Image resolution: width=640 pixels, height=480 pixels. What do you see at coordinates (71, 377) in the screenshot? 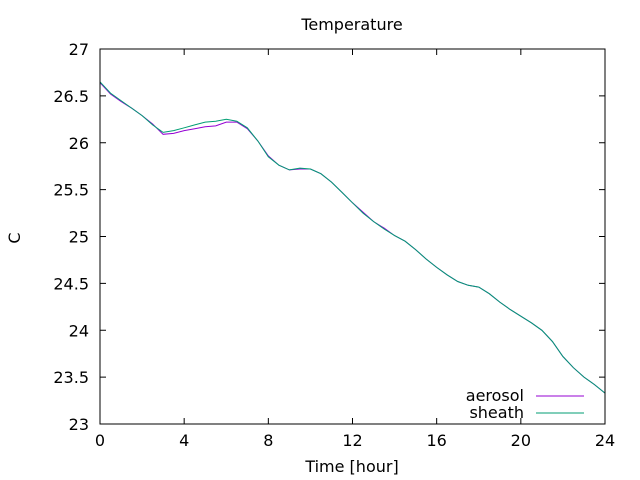
I see `y-tick-label: 23.5` at bounding box center [71, 377].